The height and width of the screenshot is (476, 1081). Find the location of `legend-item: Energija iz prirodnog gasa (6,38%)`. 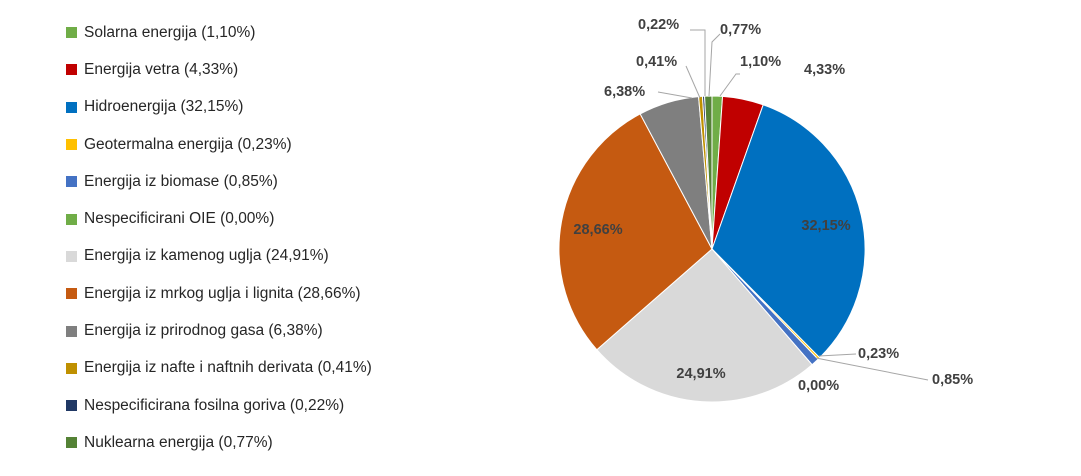

legend-item: Energija iz prirodnog gasa (6,38%) is located at coordinates (286, 330).